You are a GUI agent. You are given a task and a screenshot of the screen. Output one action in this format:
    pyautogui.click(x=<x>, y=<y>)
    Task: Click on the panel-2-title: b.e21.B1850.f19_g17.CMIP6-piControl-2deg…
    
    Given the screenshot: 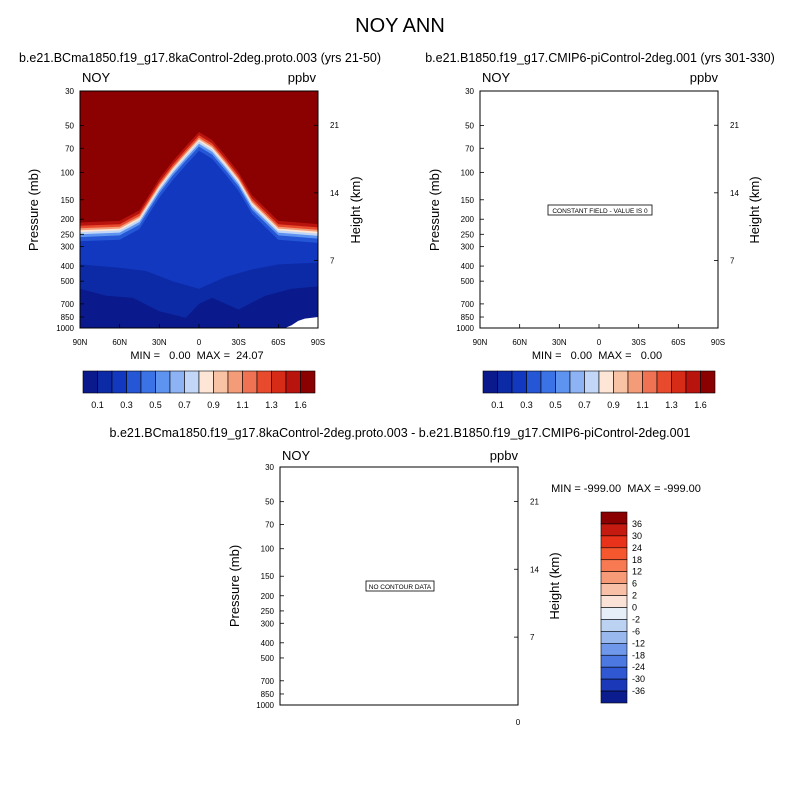 What is the action you would take?
    pyautogui.click(x=600, y=58)
    